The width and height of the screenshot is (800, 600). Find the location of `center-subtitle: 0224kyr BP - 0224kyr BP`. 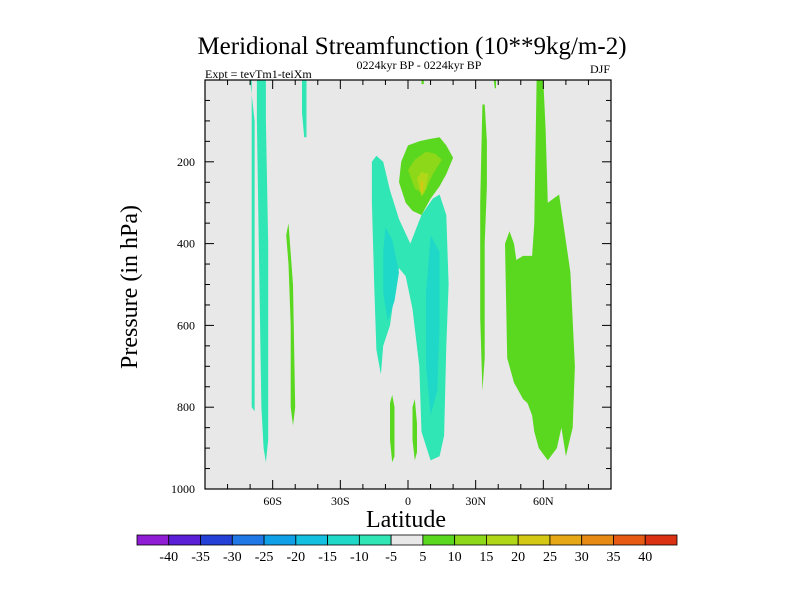

center-subtitle: 0224kyr BP - 0224kyr BP is located at coordinates (419, 65).